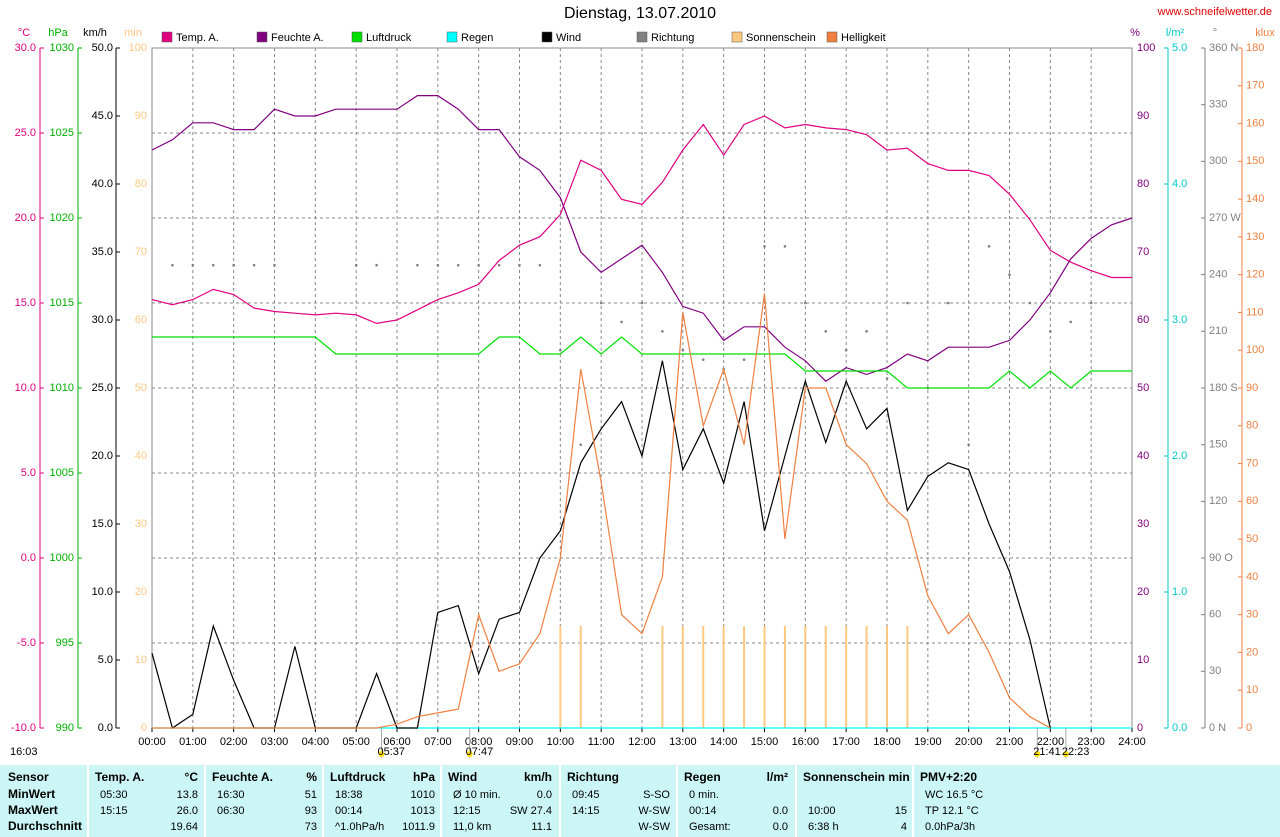 The width and height of the screenshot is (1280, 837). What do you see at coordinates (242, 777) in the screenshot?
I see `table-header: Feuchte A.` at bounding box center [242, 777].